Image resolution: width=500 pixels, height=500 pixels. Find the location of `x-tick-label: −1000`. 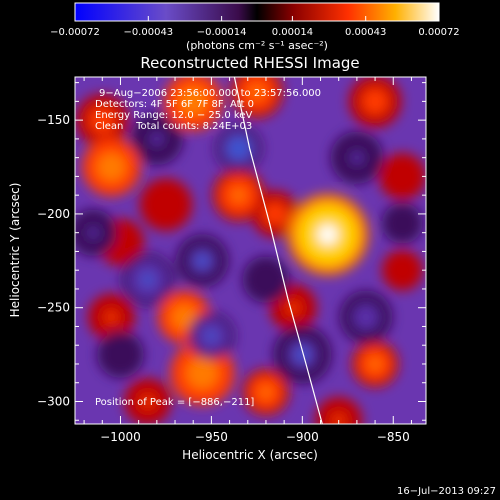

x-tick-label: −1000 is located at coordinates (120, 437).